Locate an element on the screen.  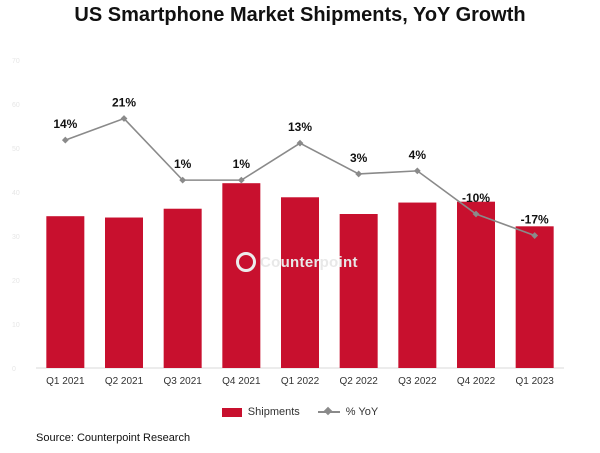
bar-q2-2022 is located at coordinates (358, 291).